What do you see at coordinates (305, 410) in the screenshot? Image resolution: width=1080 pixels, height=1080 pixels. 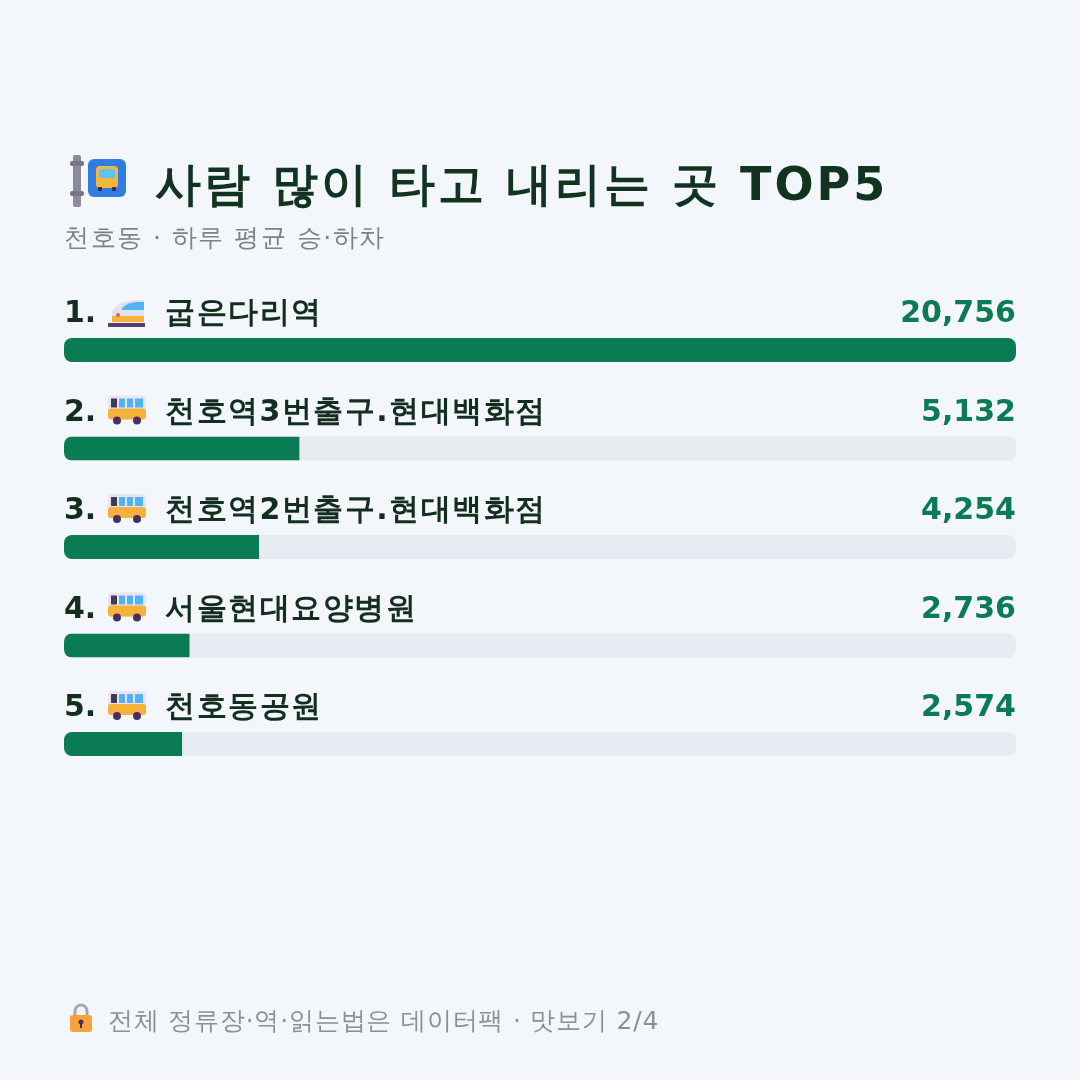 I see `category-label: 2. 천호역3번출구.현대백화점` at bounding box center [305, 410].